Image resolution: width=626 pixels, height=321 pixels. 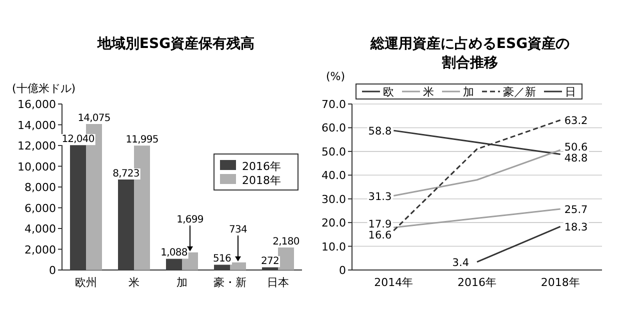 What do you see at coordinates (519, 92) in the screenshot?
I see `legend-label: 豪／新` at bounding box center [519, 92].